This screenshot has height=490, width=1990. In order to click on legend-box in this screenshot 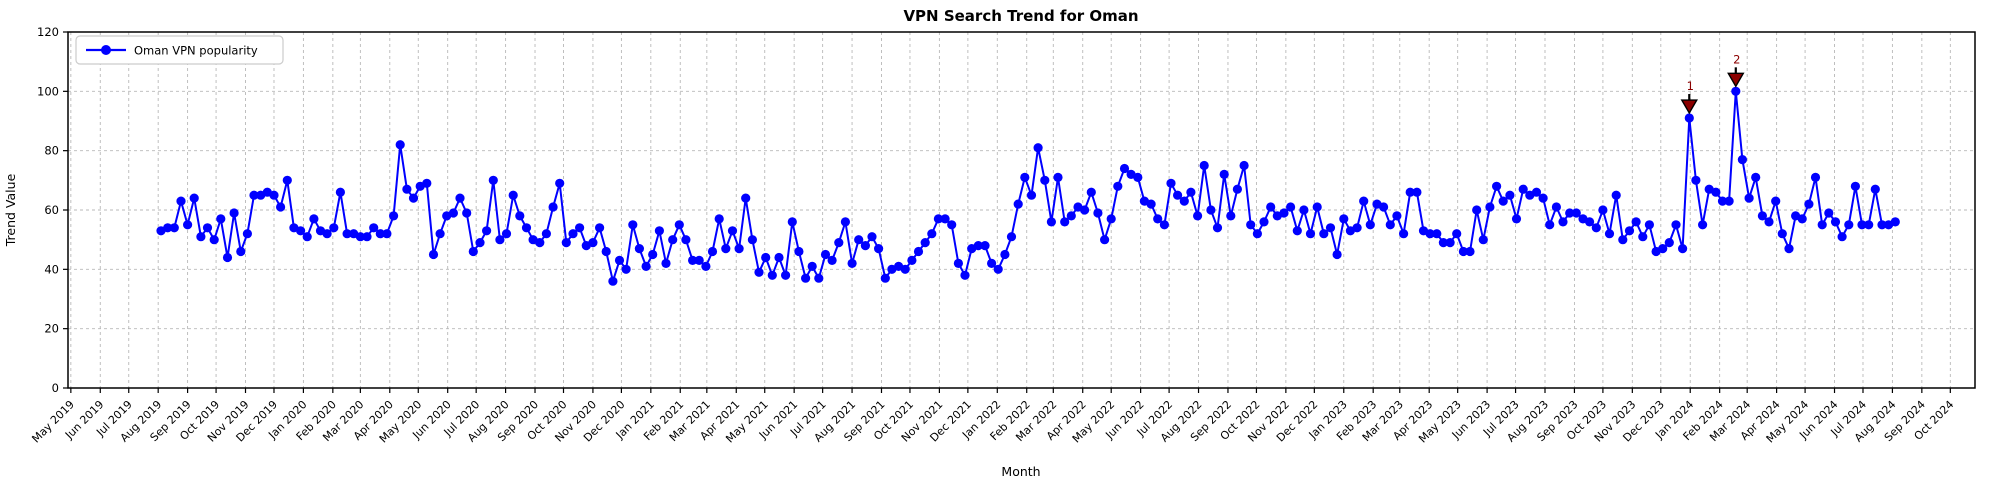, I will do `click(179, 50)`.